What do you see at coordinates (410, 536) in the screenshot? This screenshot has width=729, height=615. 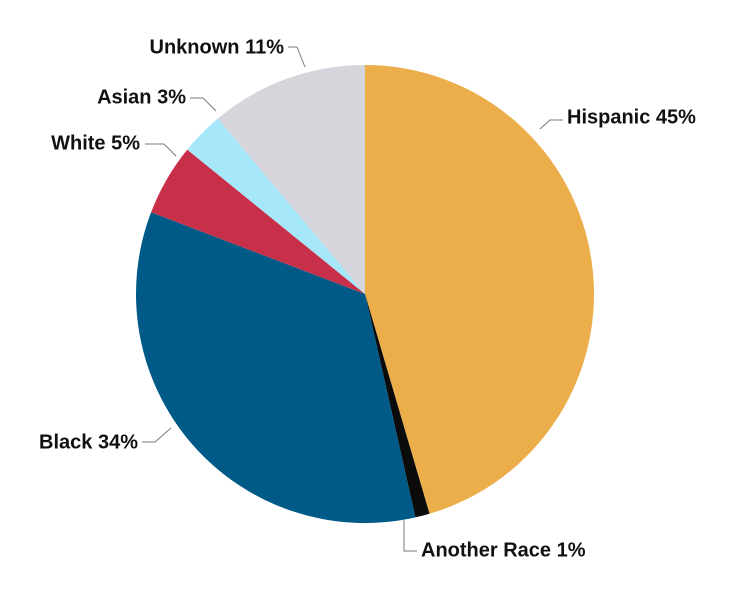 I see `leader-line-another-race` at bounding box center [410, 536].